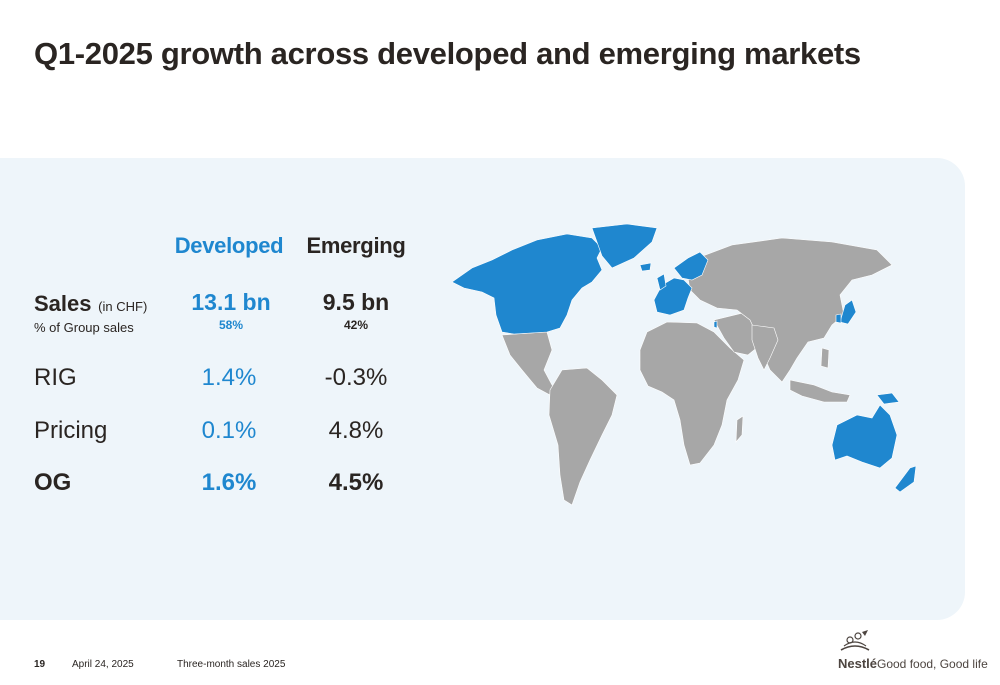  What do you see at coordinates (71, 430) in the screenshot?
I see `pricing-label: Pricing` at bounding box center [71, 430].